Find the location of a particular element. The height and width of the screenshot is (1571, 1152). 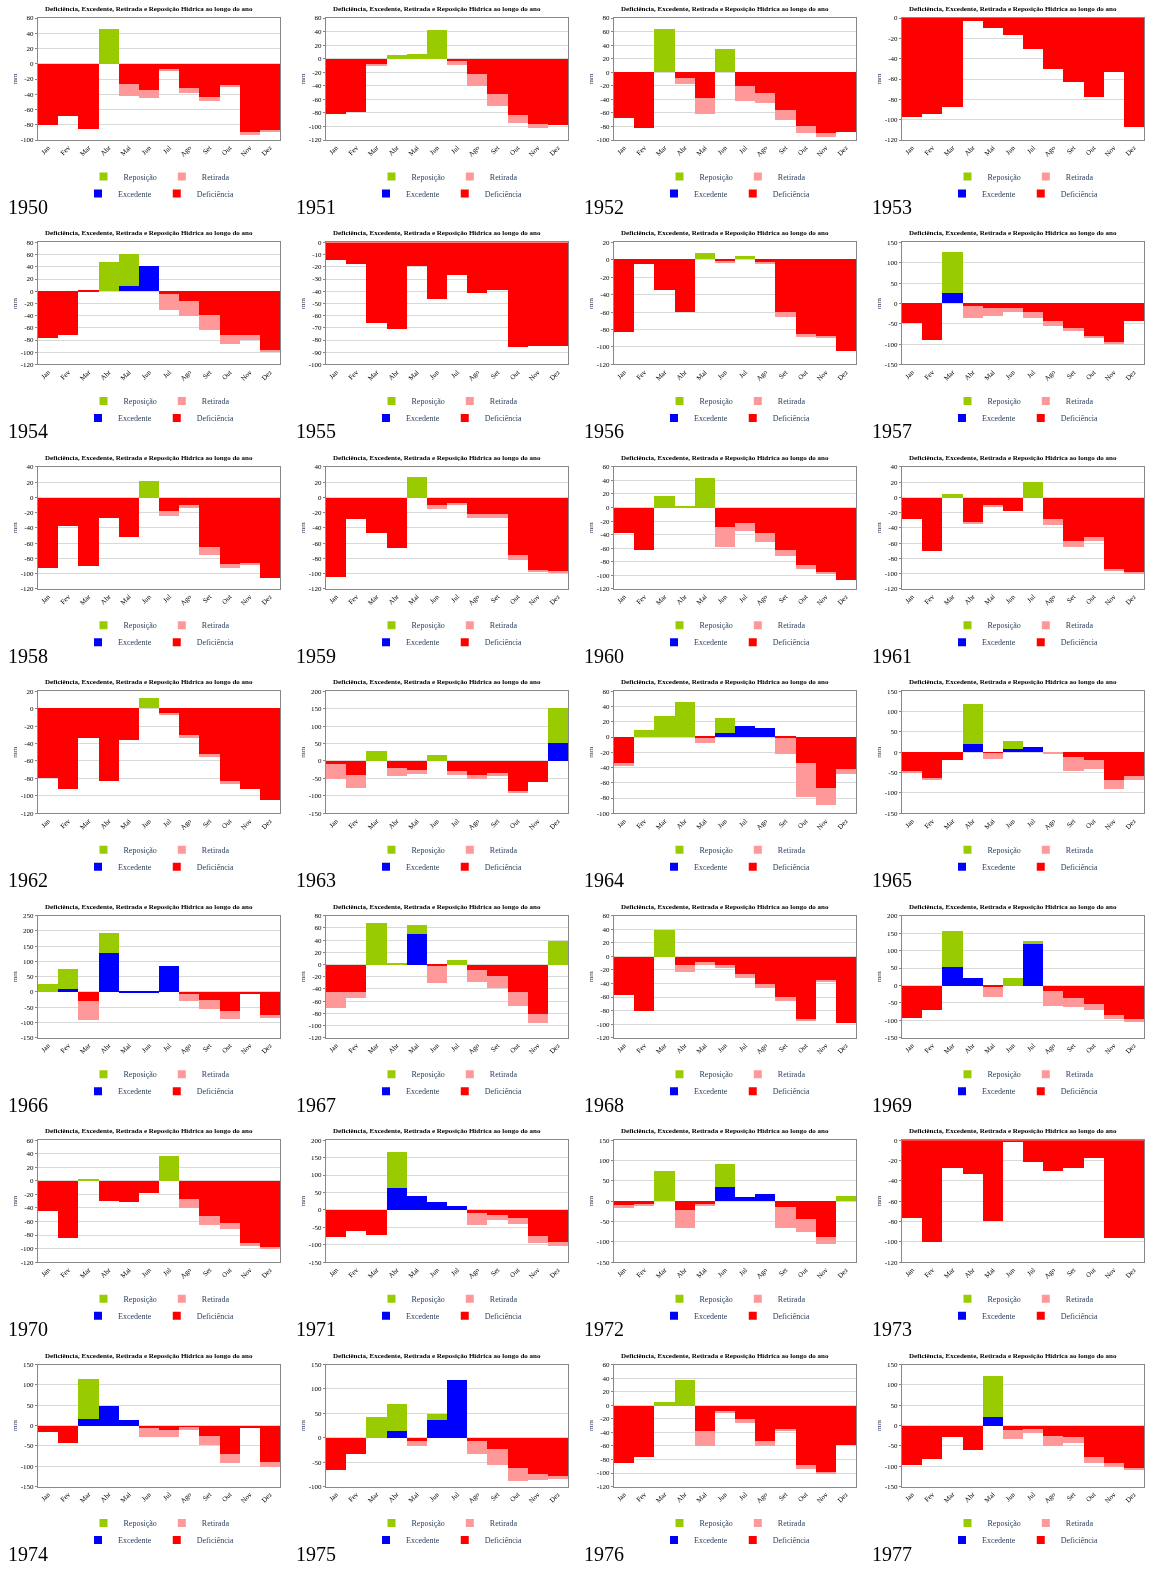

text: 1953 is located at coordinates (892, 207).